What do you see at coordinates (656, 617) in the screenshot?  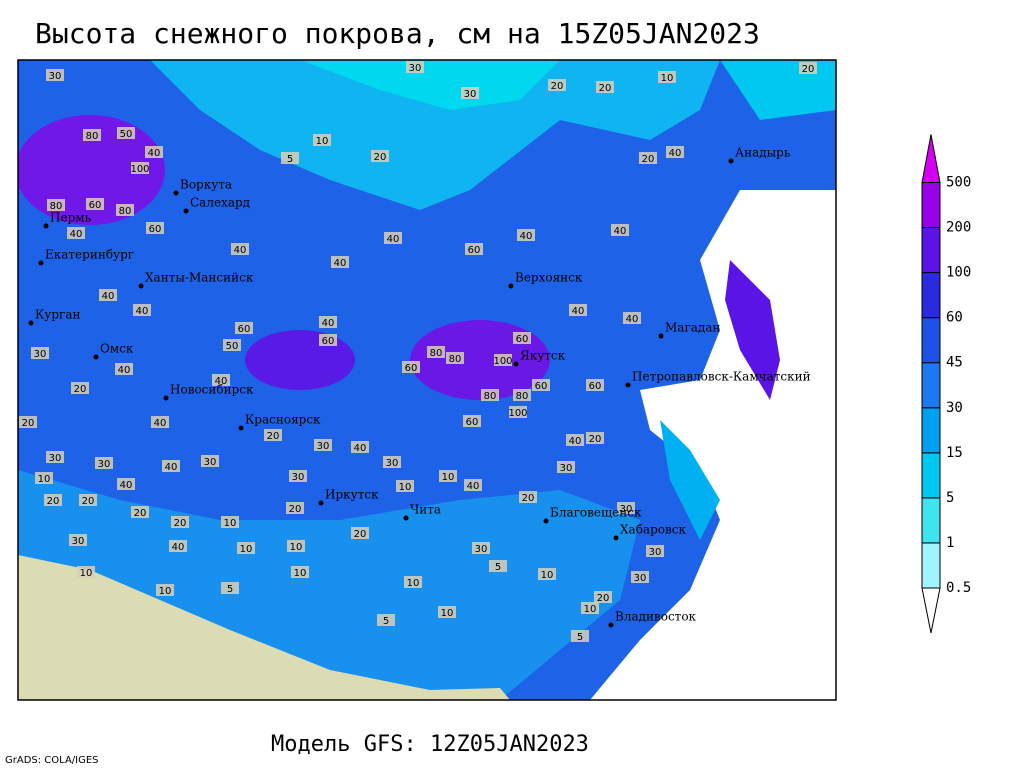 I see `city-label: Владивосток` at bounding box center [656, 617].